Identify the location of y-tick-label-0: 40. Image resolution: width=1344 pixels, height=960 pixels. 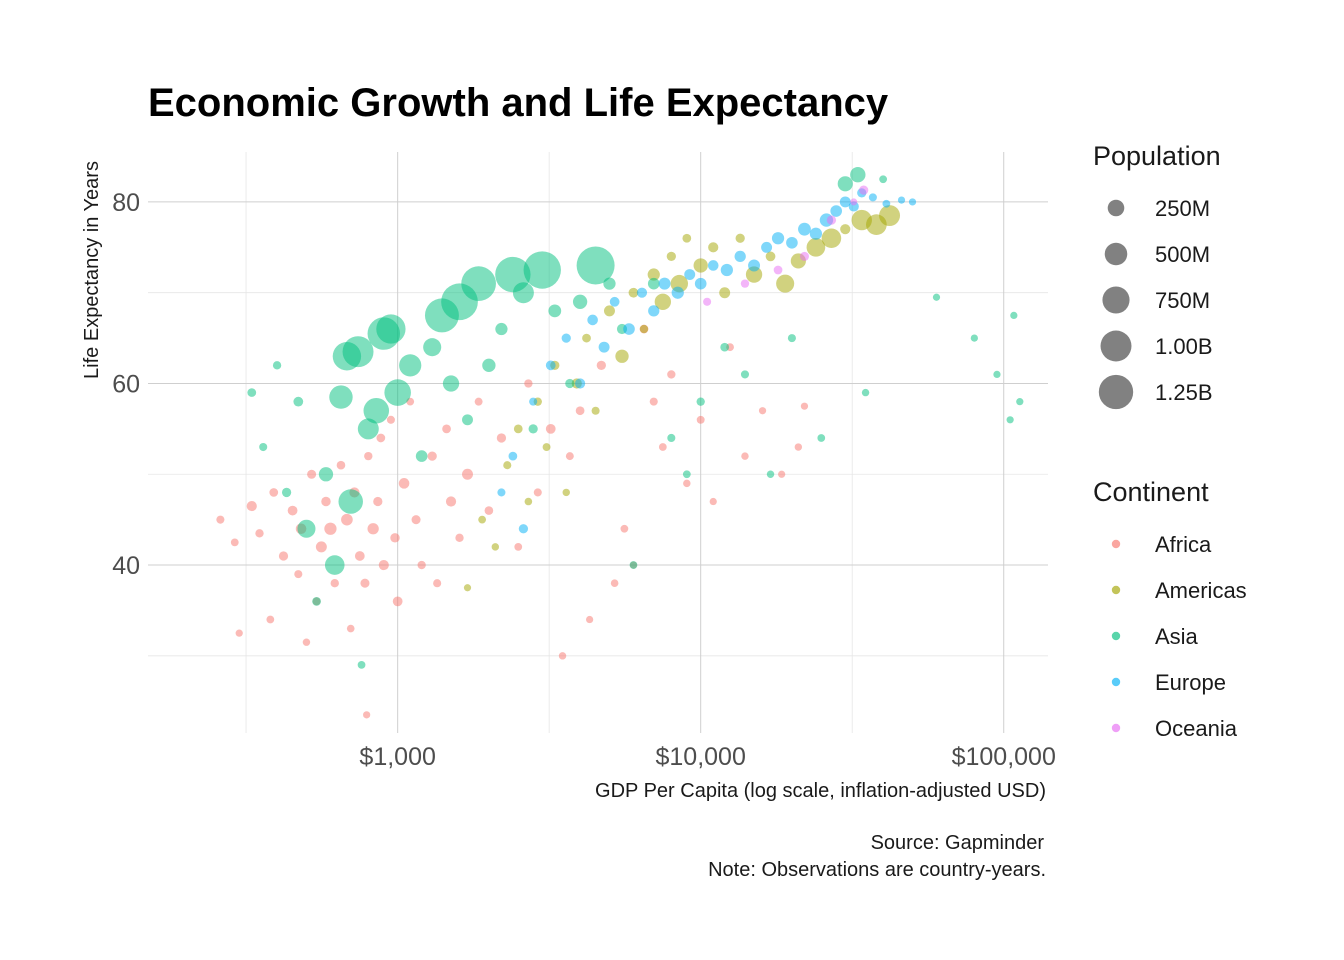
(126, 566).